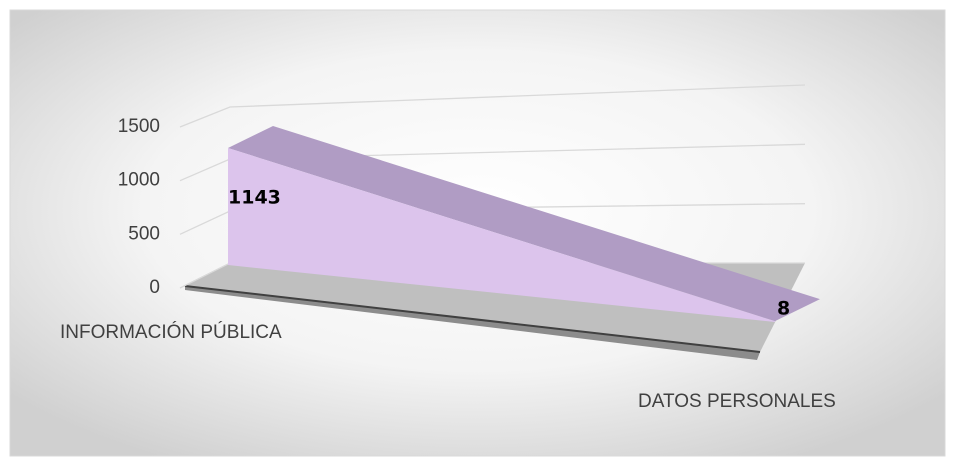 The height and width of the screenshot is (470, 955). I want to click on x-tick-label: DATOS PERSONALES, so click(737, 401).